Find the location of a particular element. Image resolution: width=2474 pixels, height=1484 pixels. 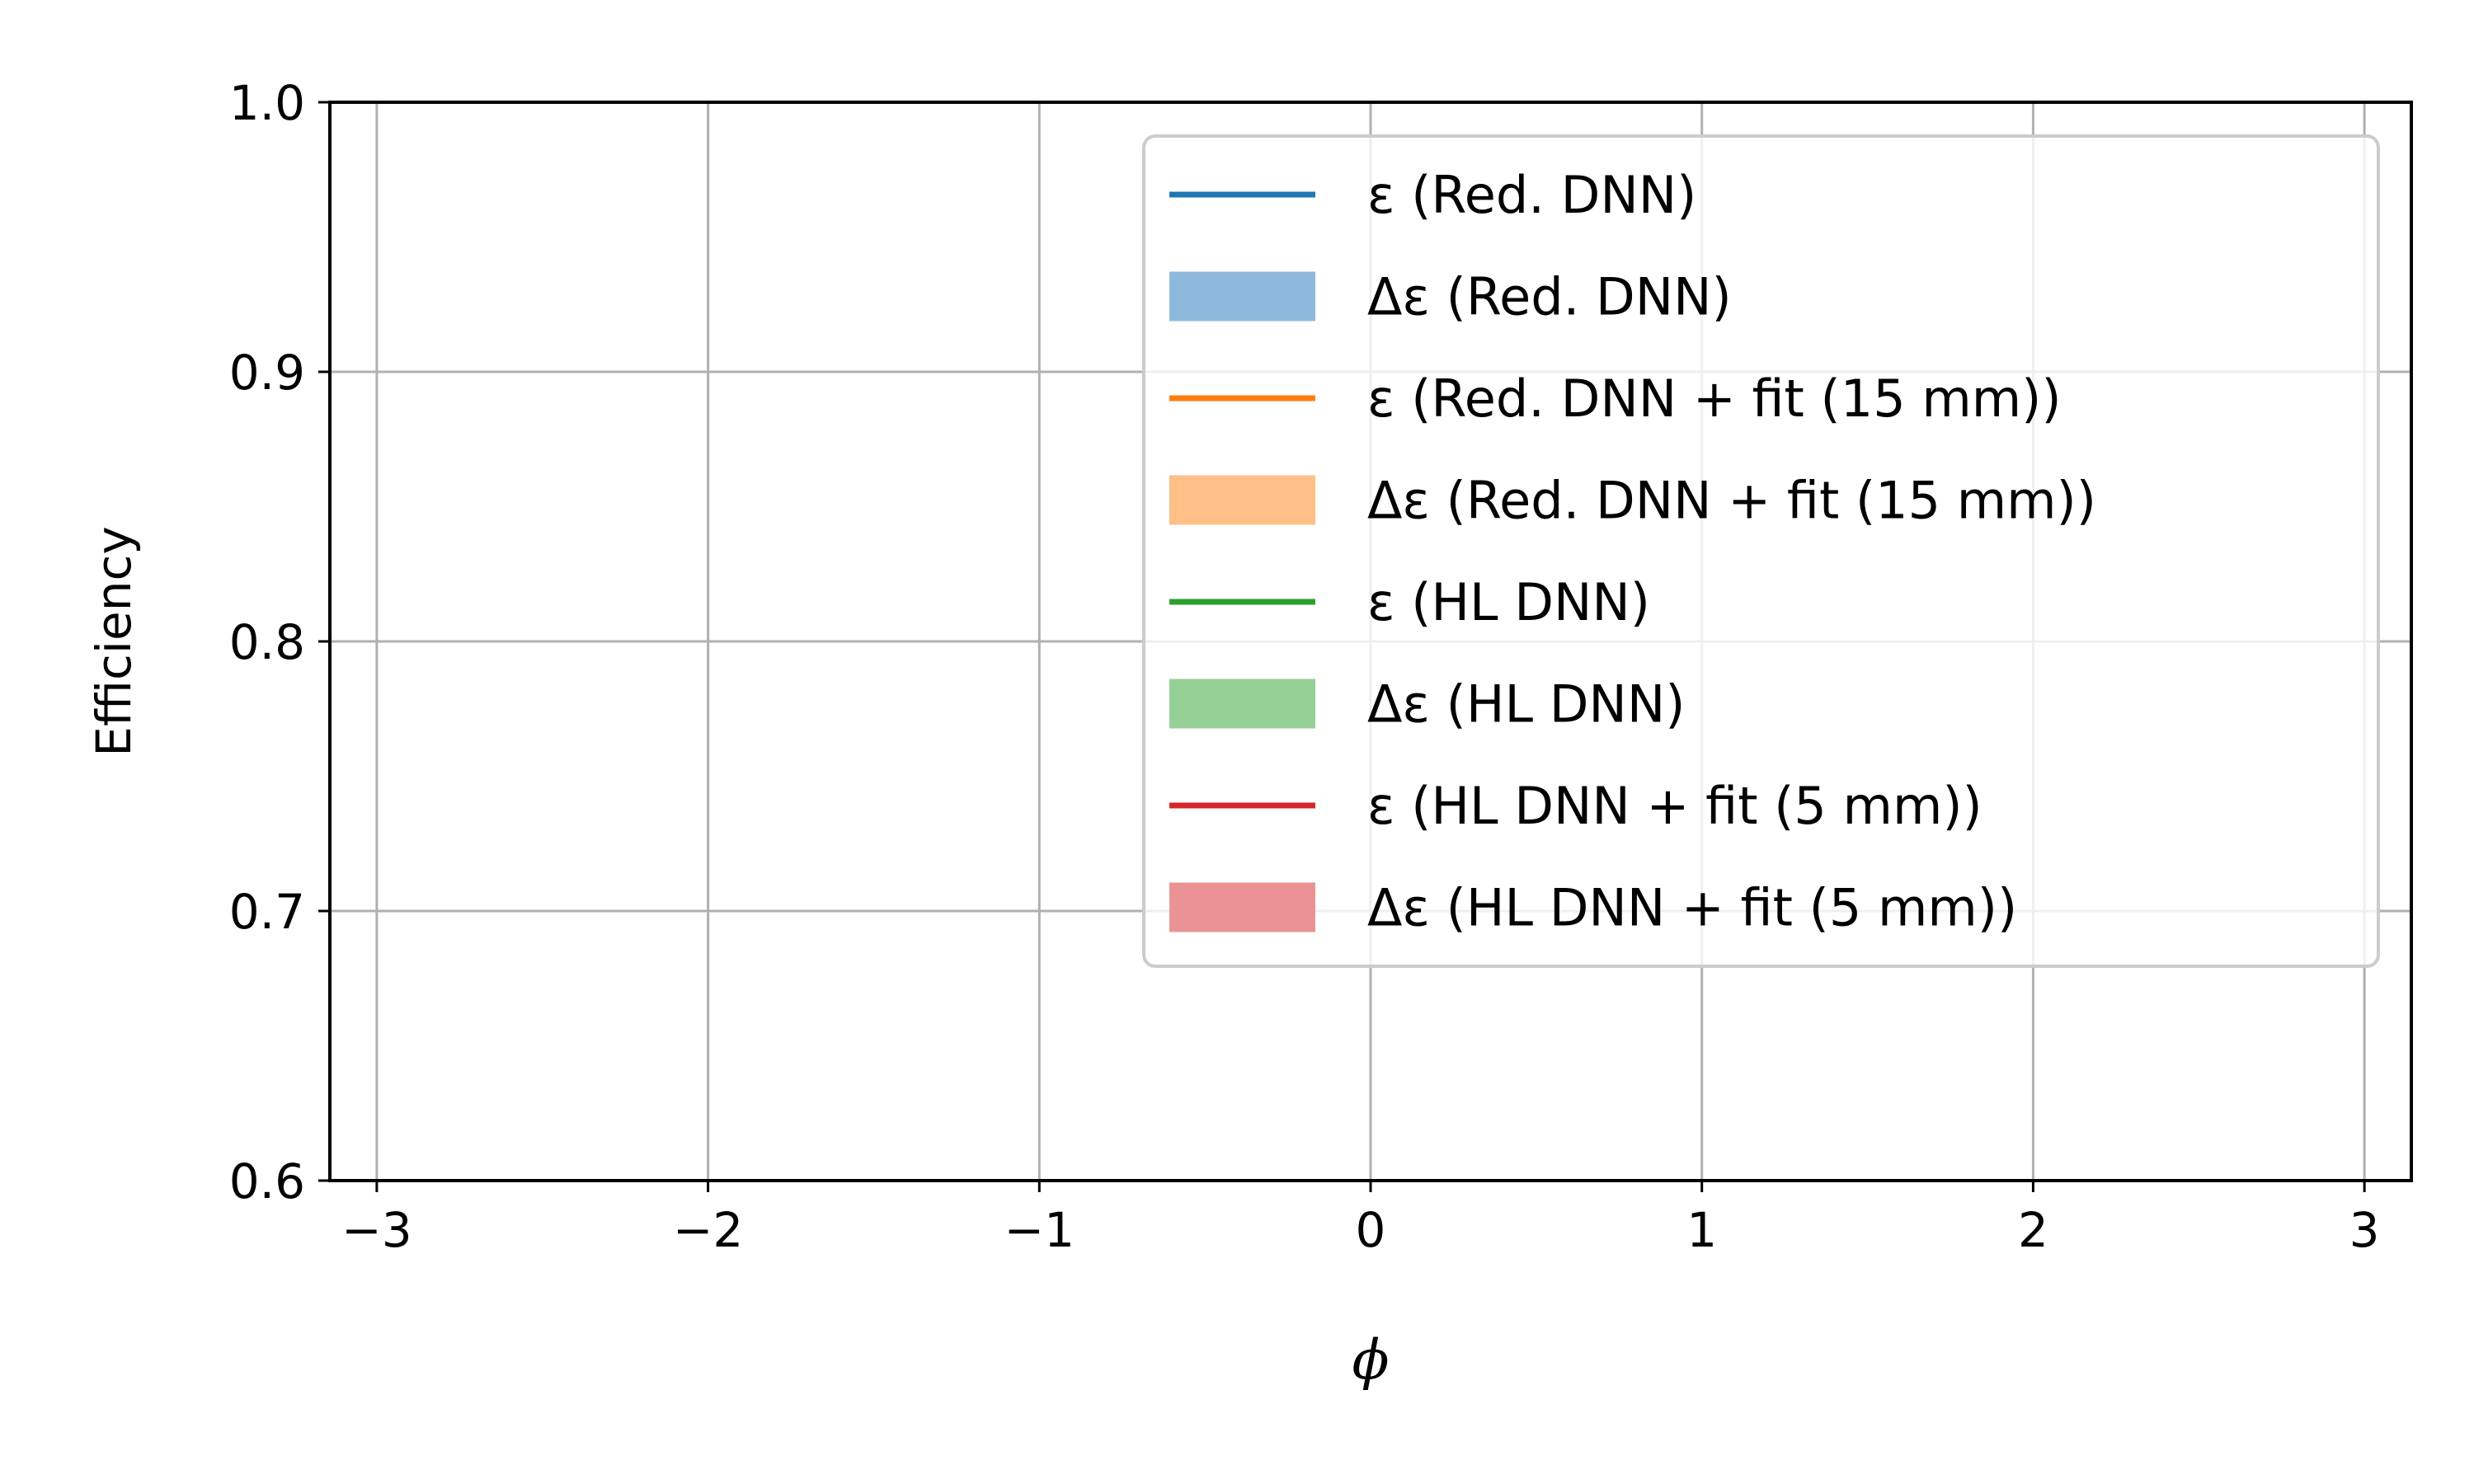

x-tick-label: 0 is located at coordinates (1371, 1230).